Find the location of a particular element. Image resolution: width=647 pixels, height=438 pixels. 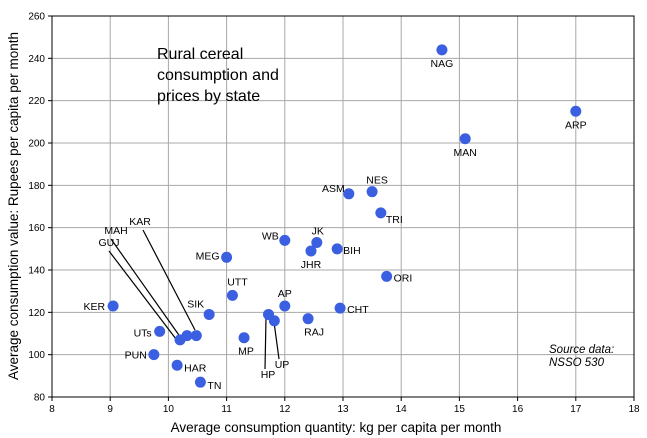

y-tick-label: 220 is located at coordinates (36, 101).